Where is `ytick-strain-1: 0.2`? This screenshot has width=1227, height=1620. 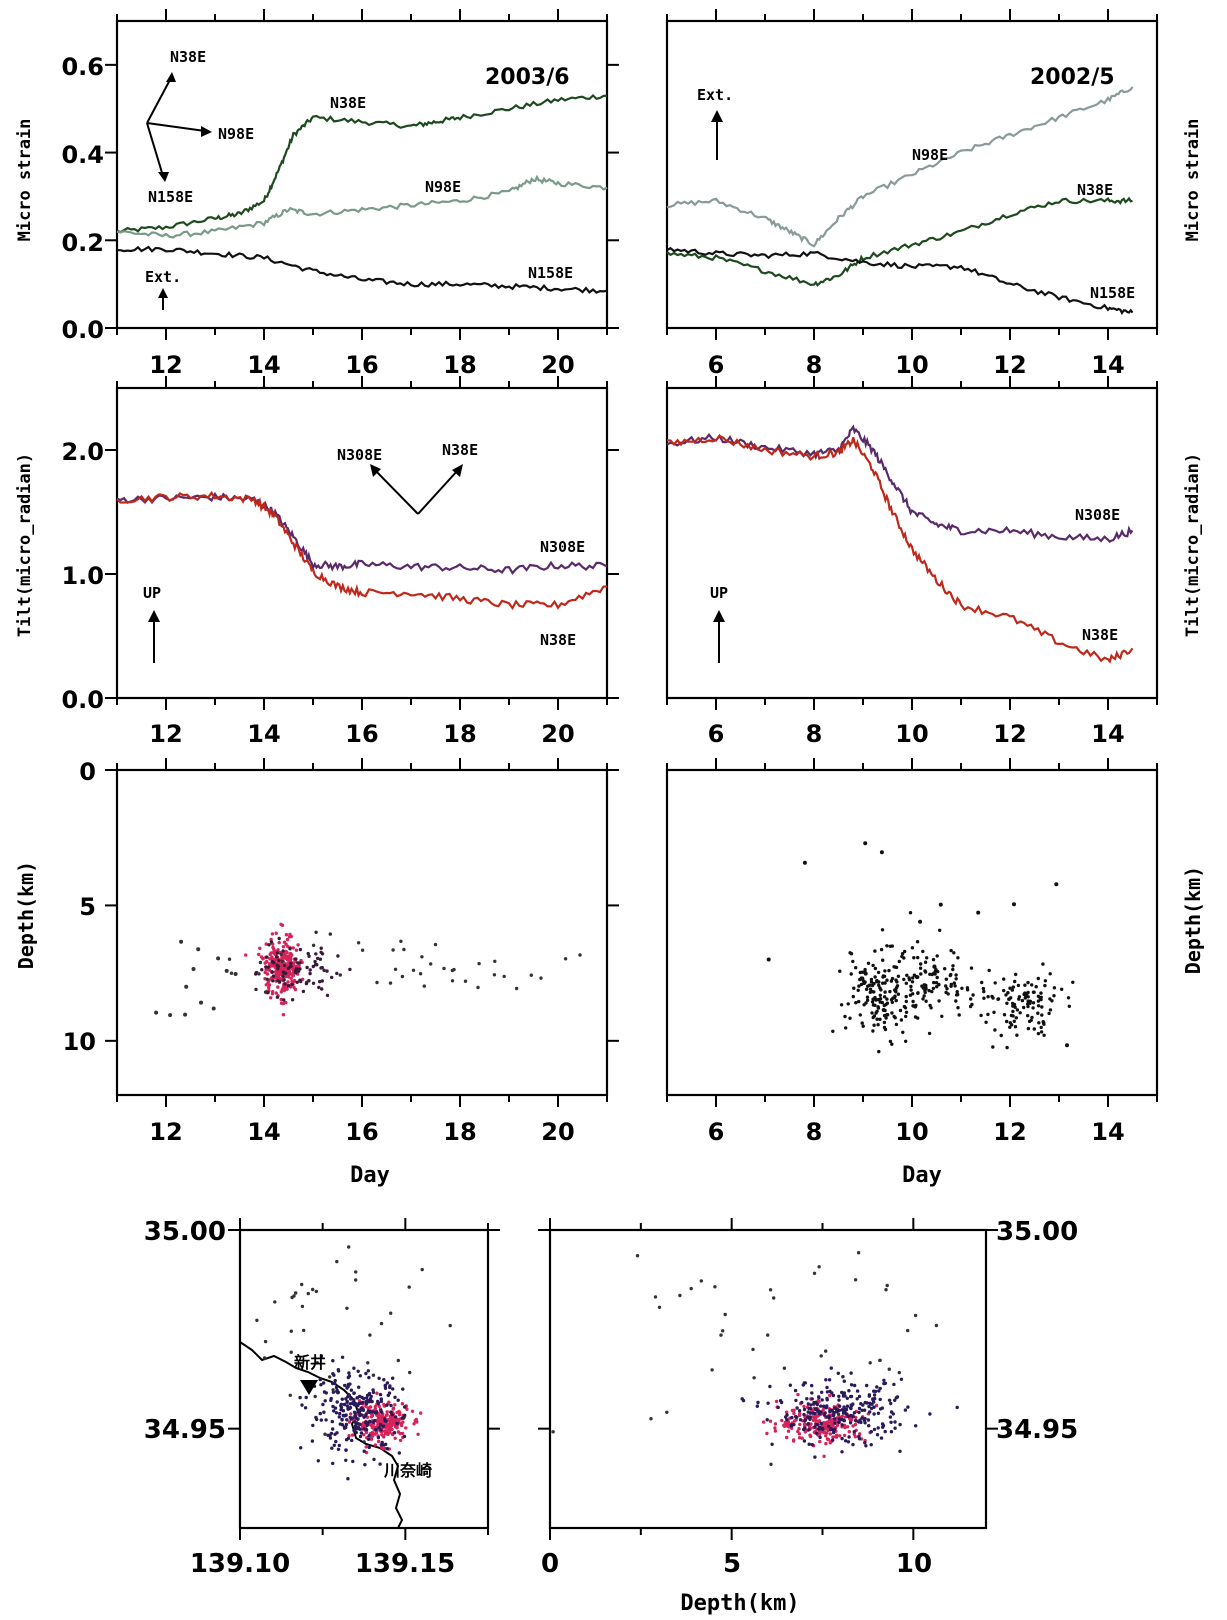 ytick-strain-1: 0.2 is located at coordinates (82, 243).